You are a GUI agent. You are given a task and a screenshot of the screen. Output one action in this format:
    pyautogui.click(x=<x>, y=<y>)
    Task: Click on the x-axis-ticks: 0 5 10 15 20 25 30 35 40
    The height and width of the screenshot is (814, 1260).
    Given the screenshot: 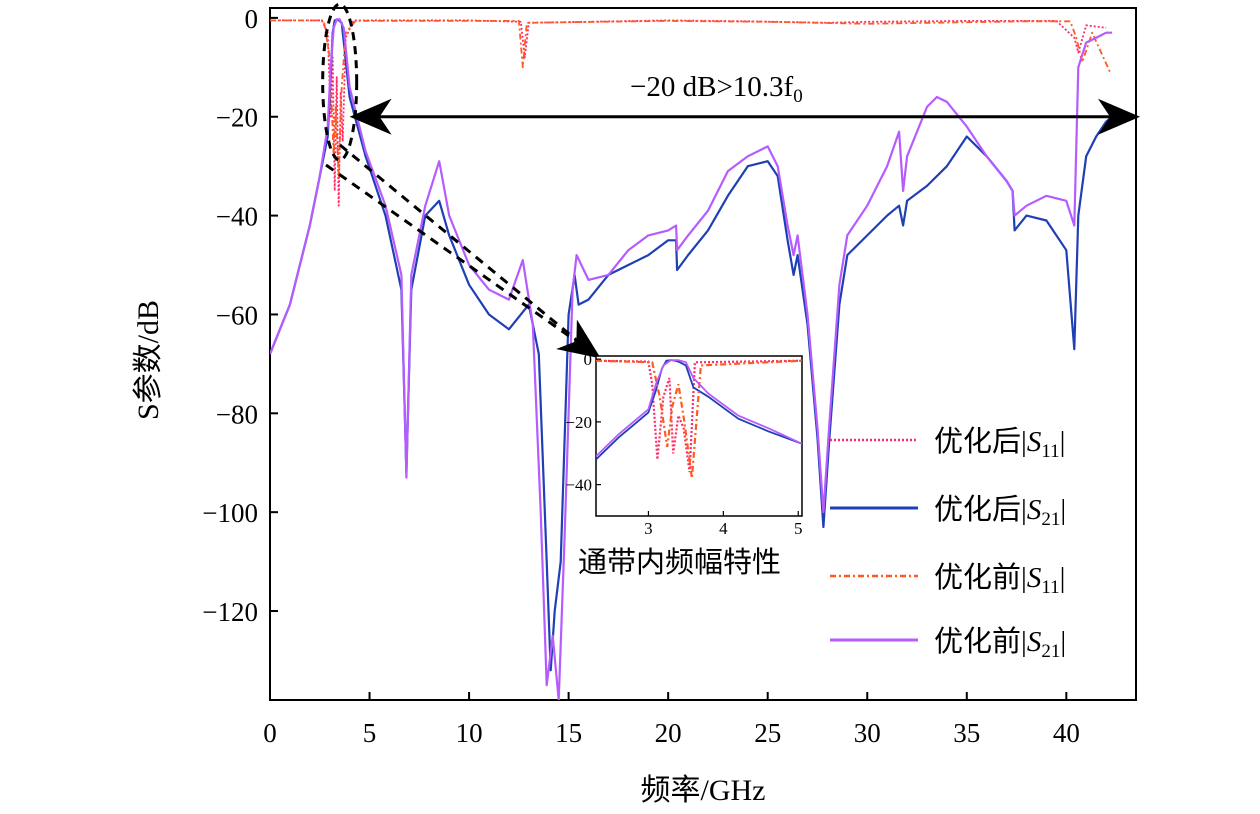 What is the action you would take?
    pyautogui.click(x=671, y=720)
    